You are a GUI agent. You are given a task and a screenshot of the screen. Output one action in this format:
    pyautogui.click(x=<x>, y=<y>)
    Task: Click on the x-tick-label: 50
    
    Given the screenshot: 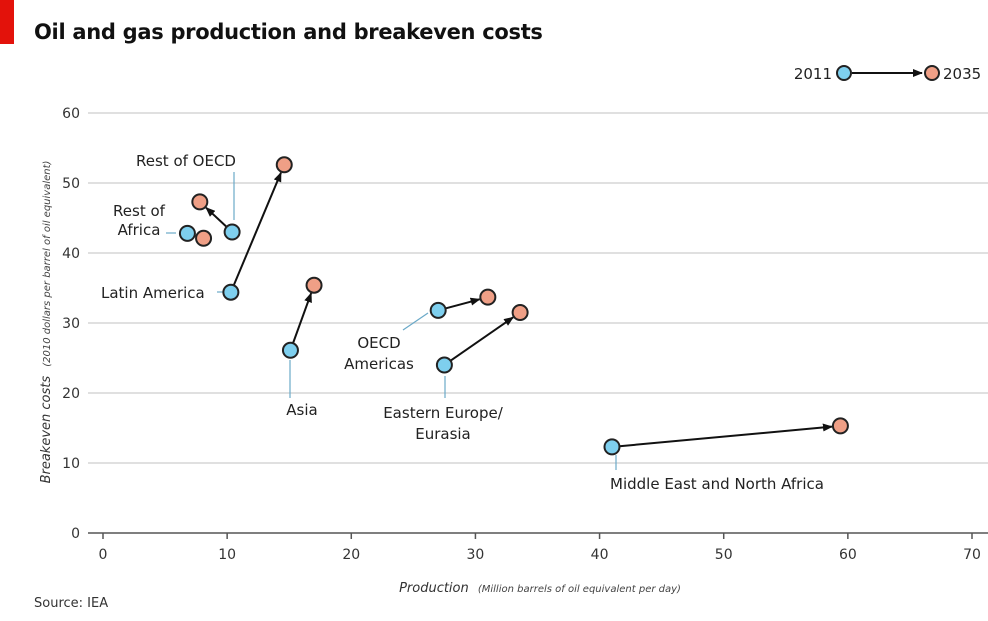 What is the action you would take?
    pyautogui.click(x=724, y=555)
    